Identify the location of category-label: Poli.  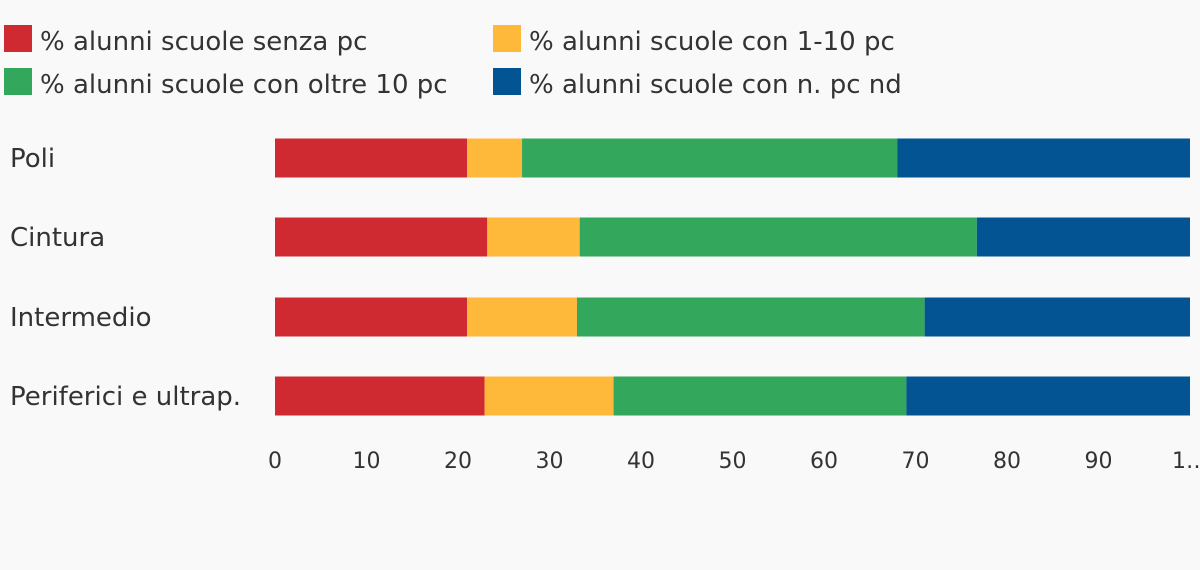
(32, 159).